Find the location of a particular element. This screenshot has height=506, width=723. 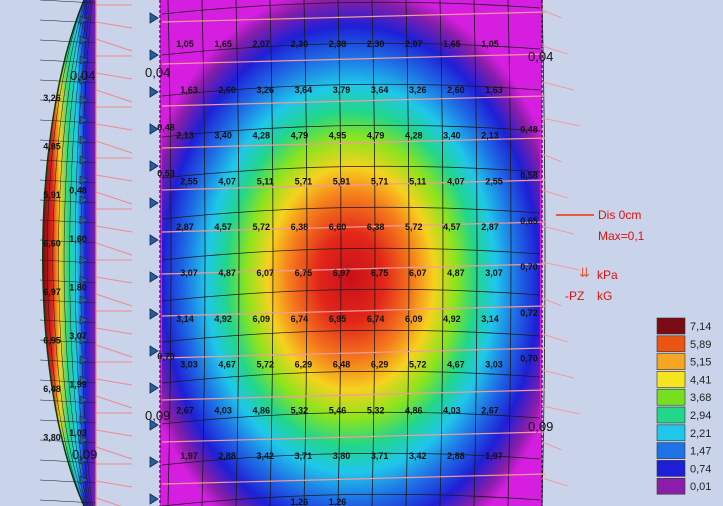

cell-value-label: 1,05 is located at coordinates (185, 44).